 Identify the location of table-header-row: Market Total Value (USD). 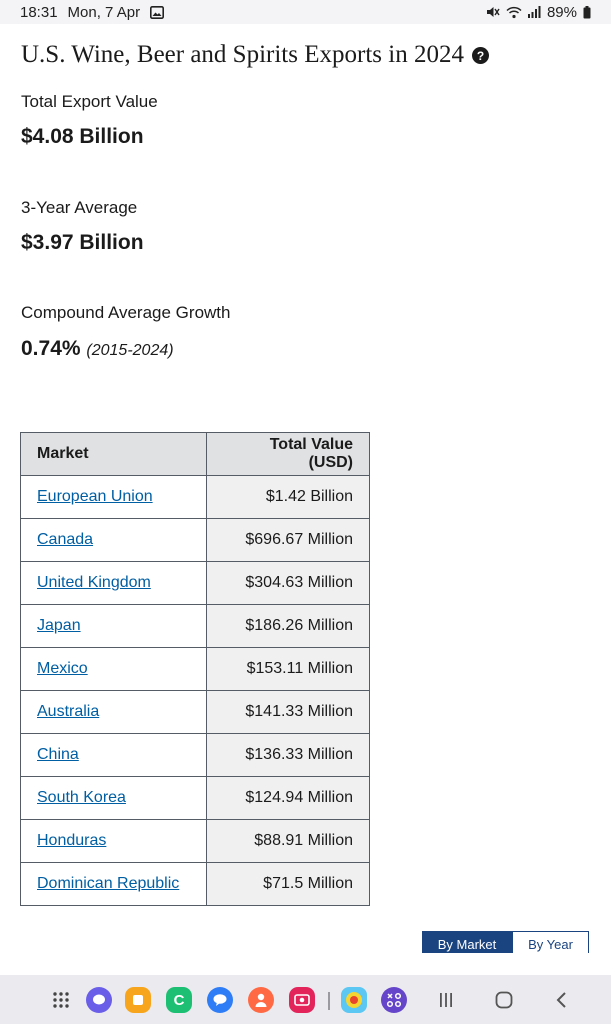
(195, 454).